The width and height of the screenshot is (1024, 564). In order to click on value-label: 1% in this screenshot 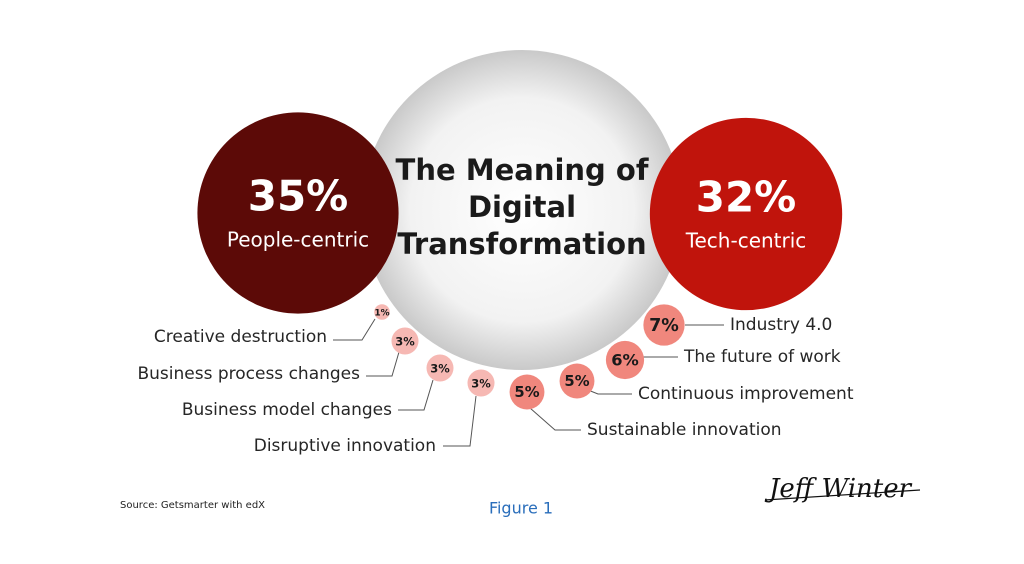, I will do `click(381, 314)`.